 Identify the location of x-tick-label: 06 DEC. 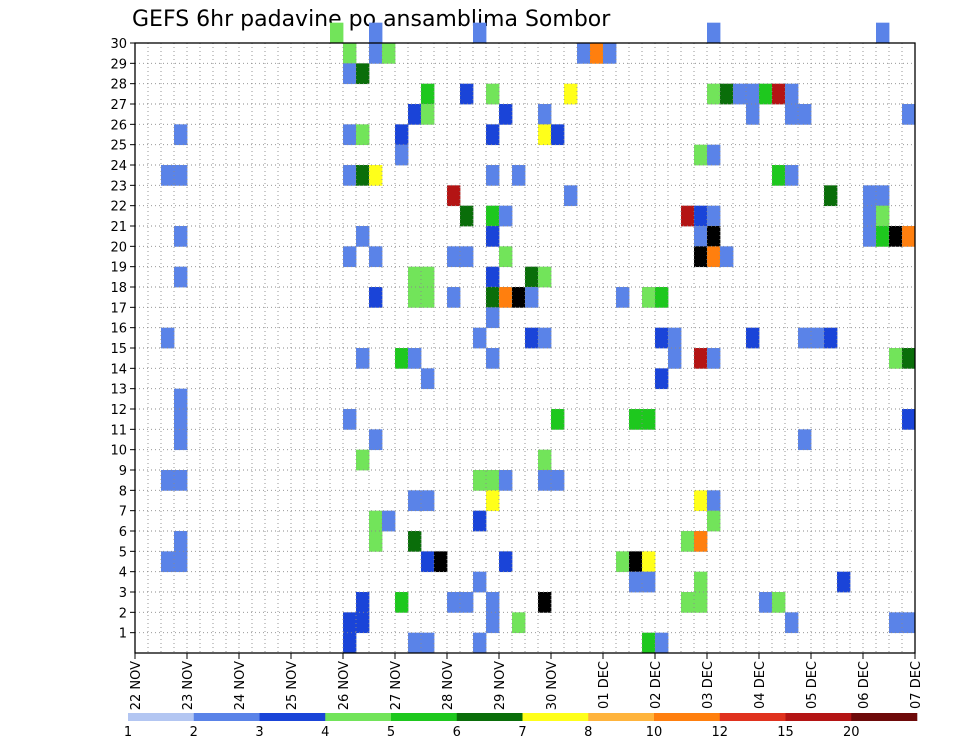
(864, 685).